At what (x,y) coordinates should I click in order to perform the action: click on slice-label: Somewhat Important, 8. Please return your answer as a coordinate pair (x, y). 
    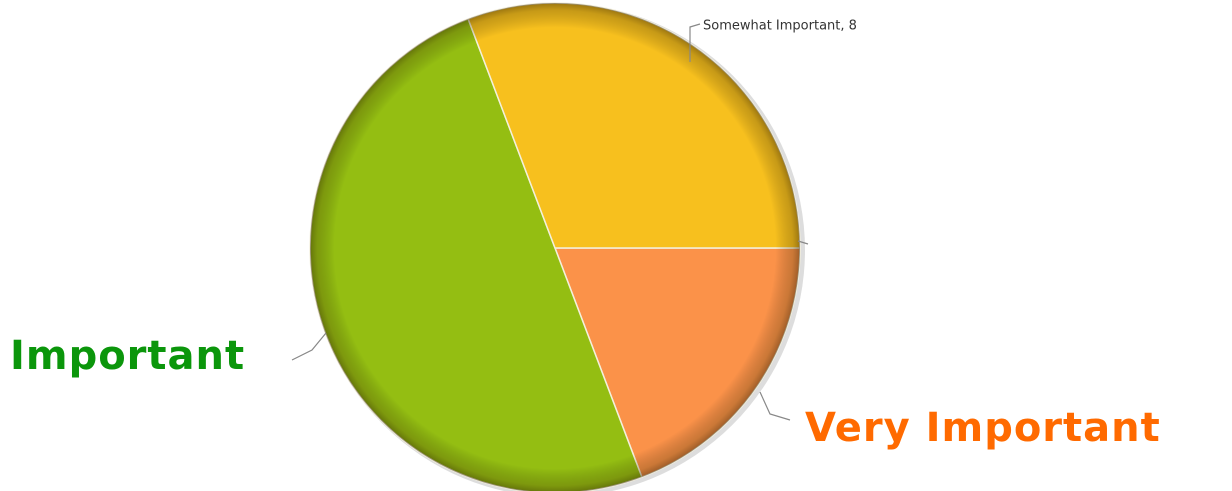
    Looking at the image, I should click on (780, 26).